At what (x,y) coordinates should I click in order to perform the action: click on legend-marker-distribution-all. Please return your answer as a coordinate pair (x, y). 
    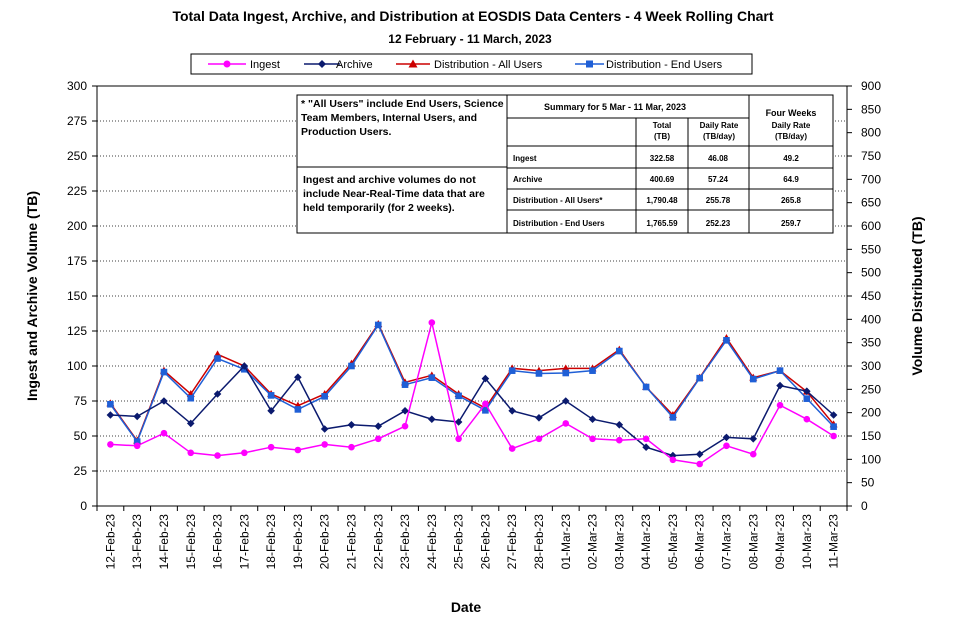
    Looking at the image, I should click on (413, 63).